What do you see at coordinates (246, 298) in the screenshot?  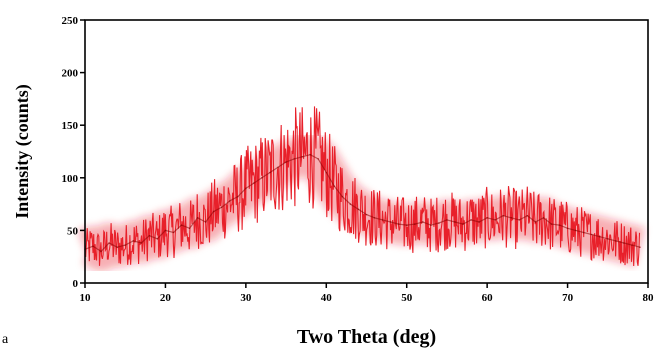 I see `x-tick-label: 30` at bounding box center [246, 298].